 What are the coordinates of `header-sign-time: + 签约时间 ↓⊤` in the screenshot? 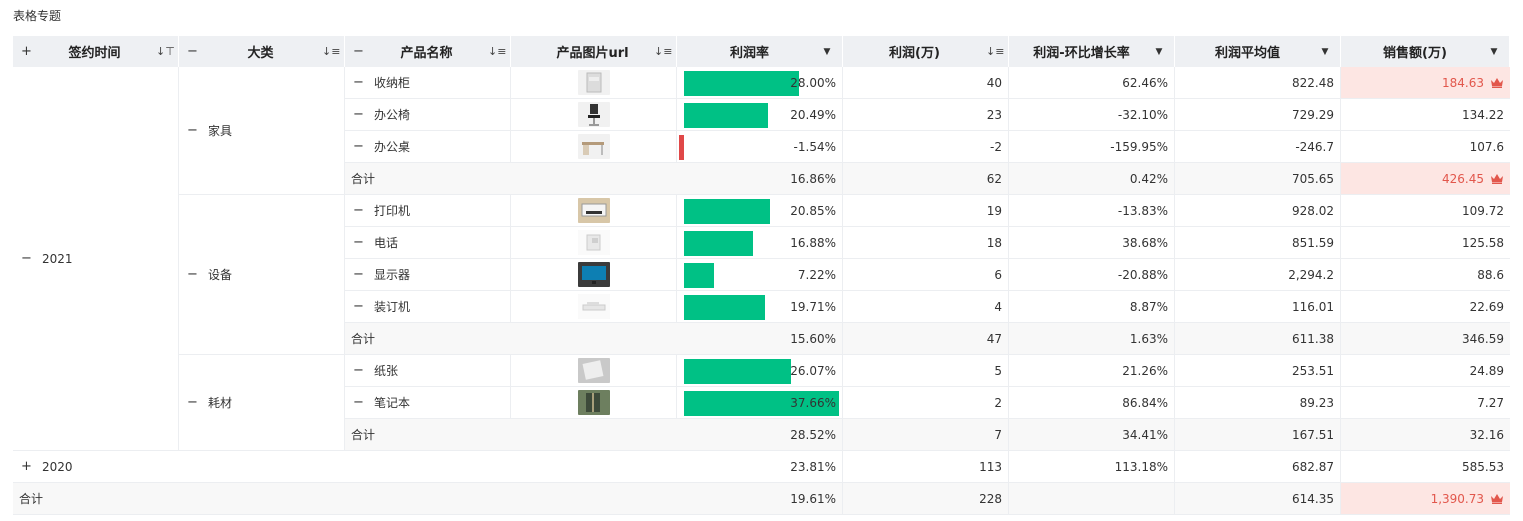 It's located at (96, 51).